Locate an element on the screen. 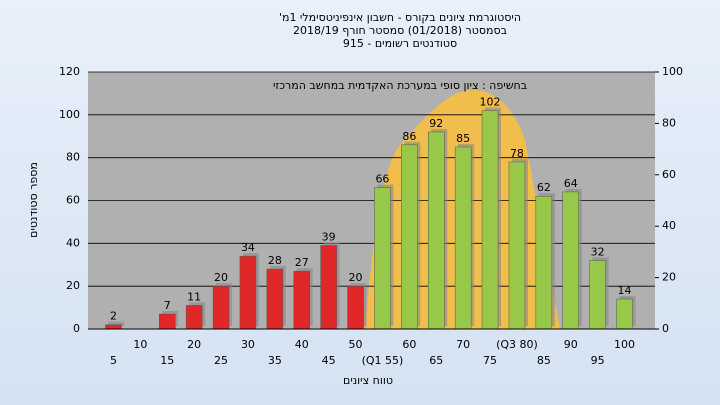 The height and width of the screenshot is (405, 720). y-tick-label: 20 is located at coordinates (73, 285).